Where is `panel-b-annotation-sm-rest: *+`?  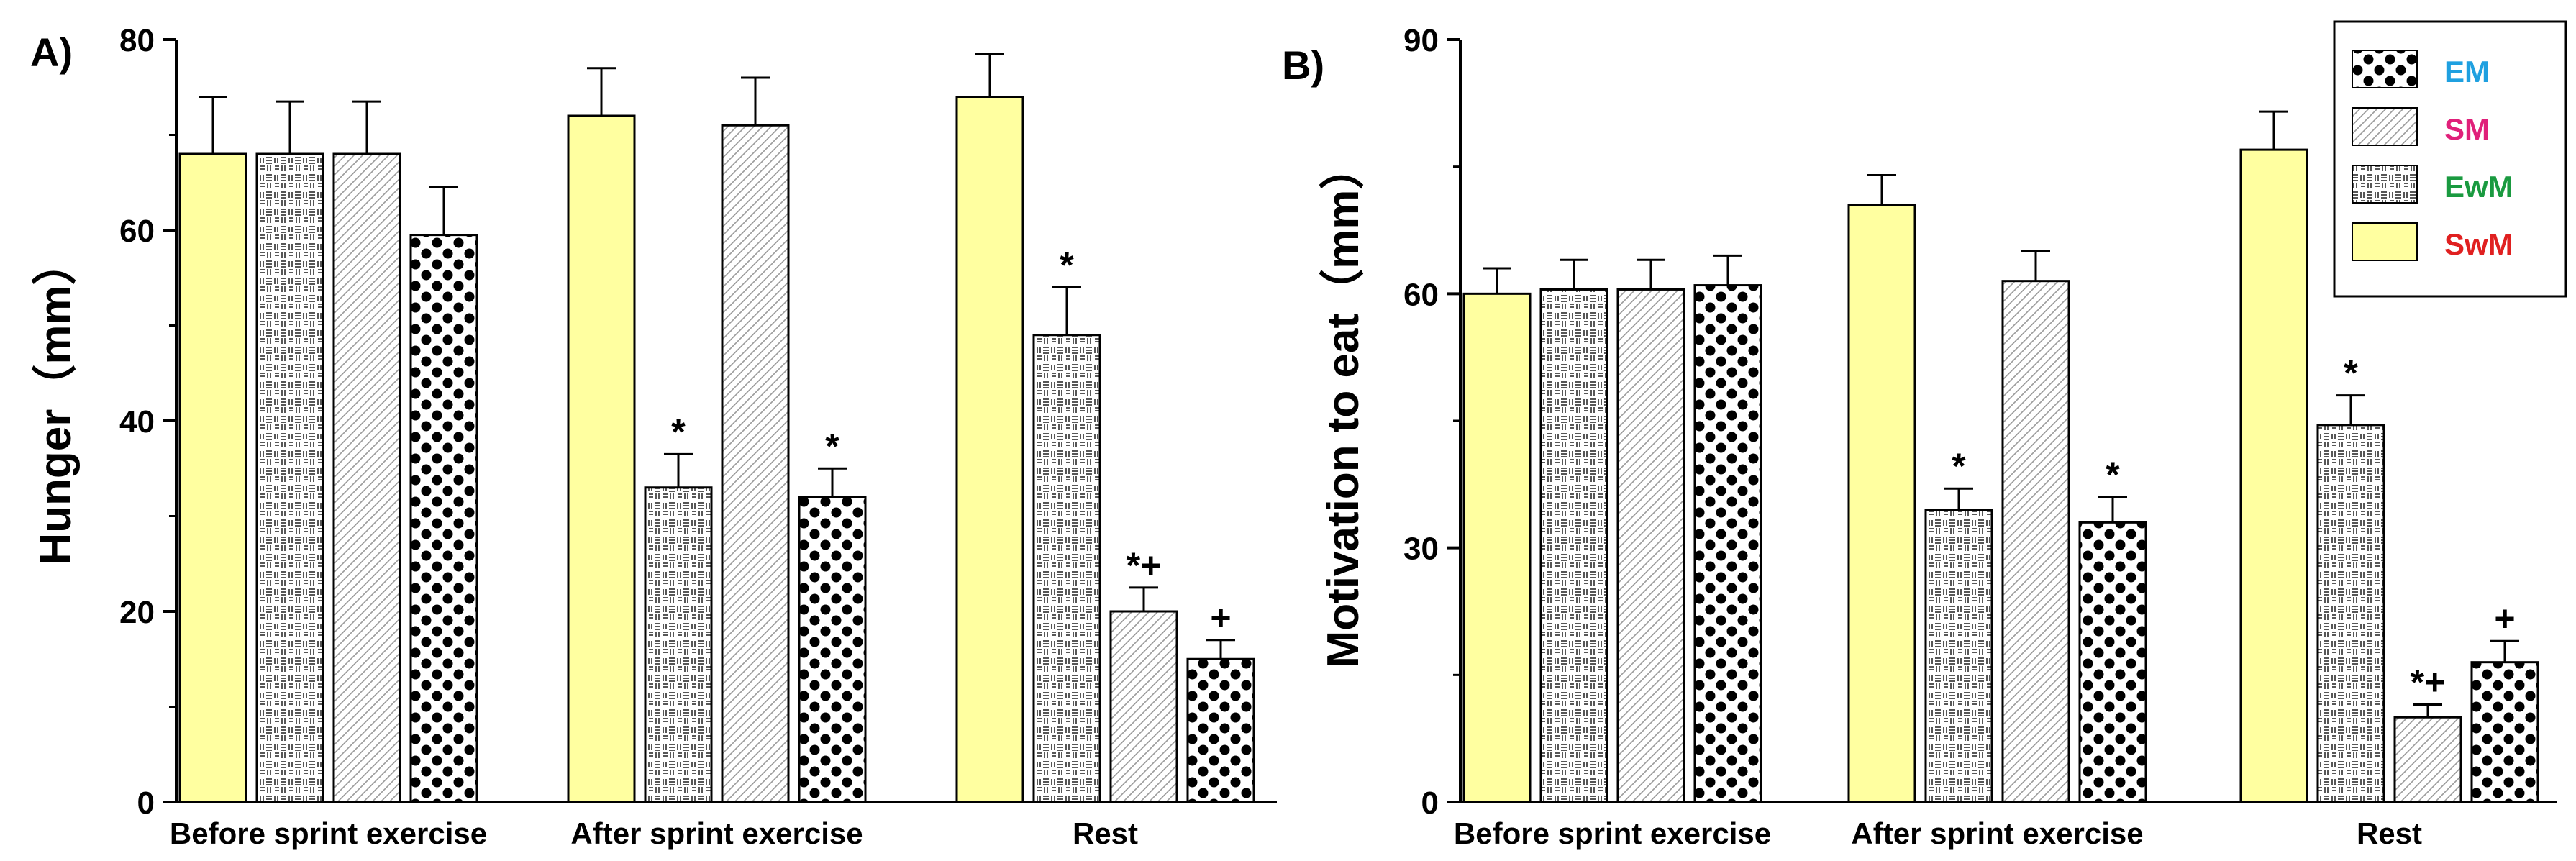
panel-b-annotation-sm-rest: *+ is located at coordinates (2428, 682).